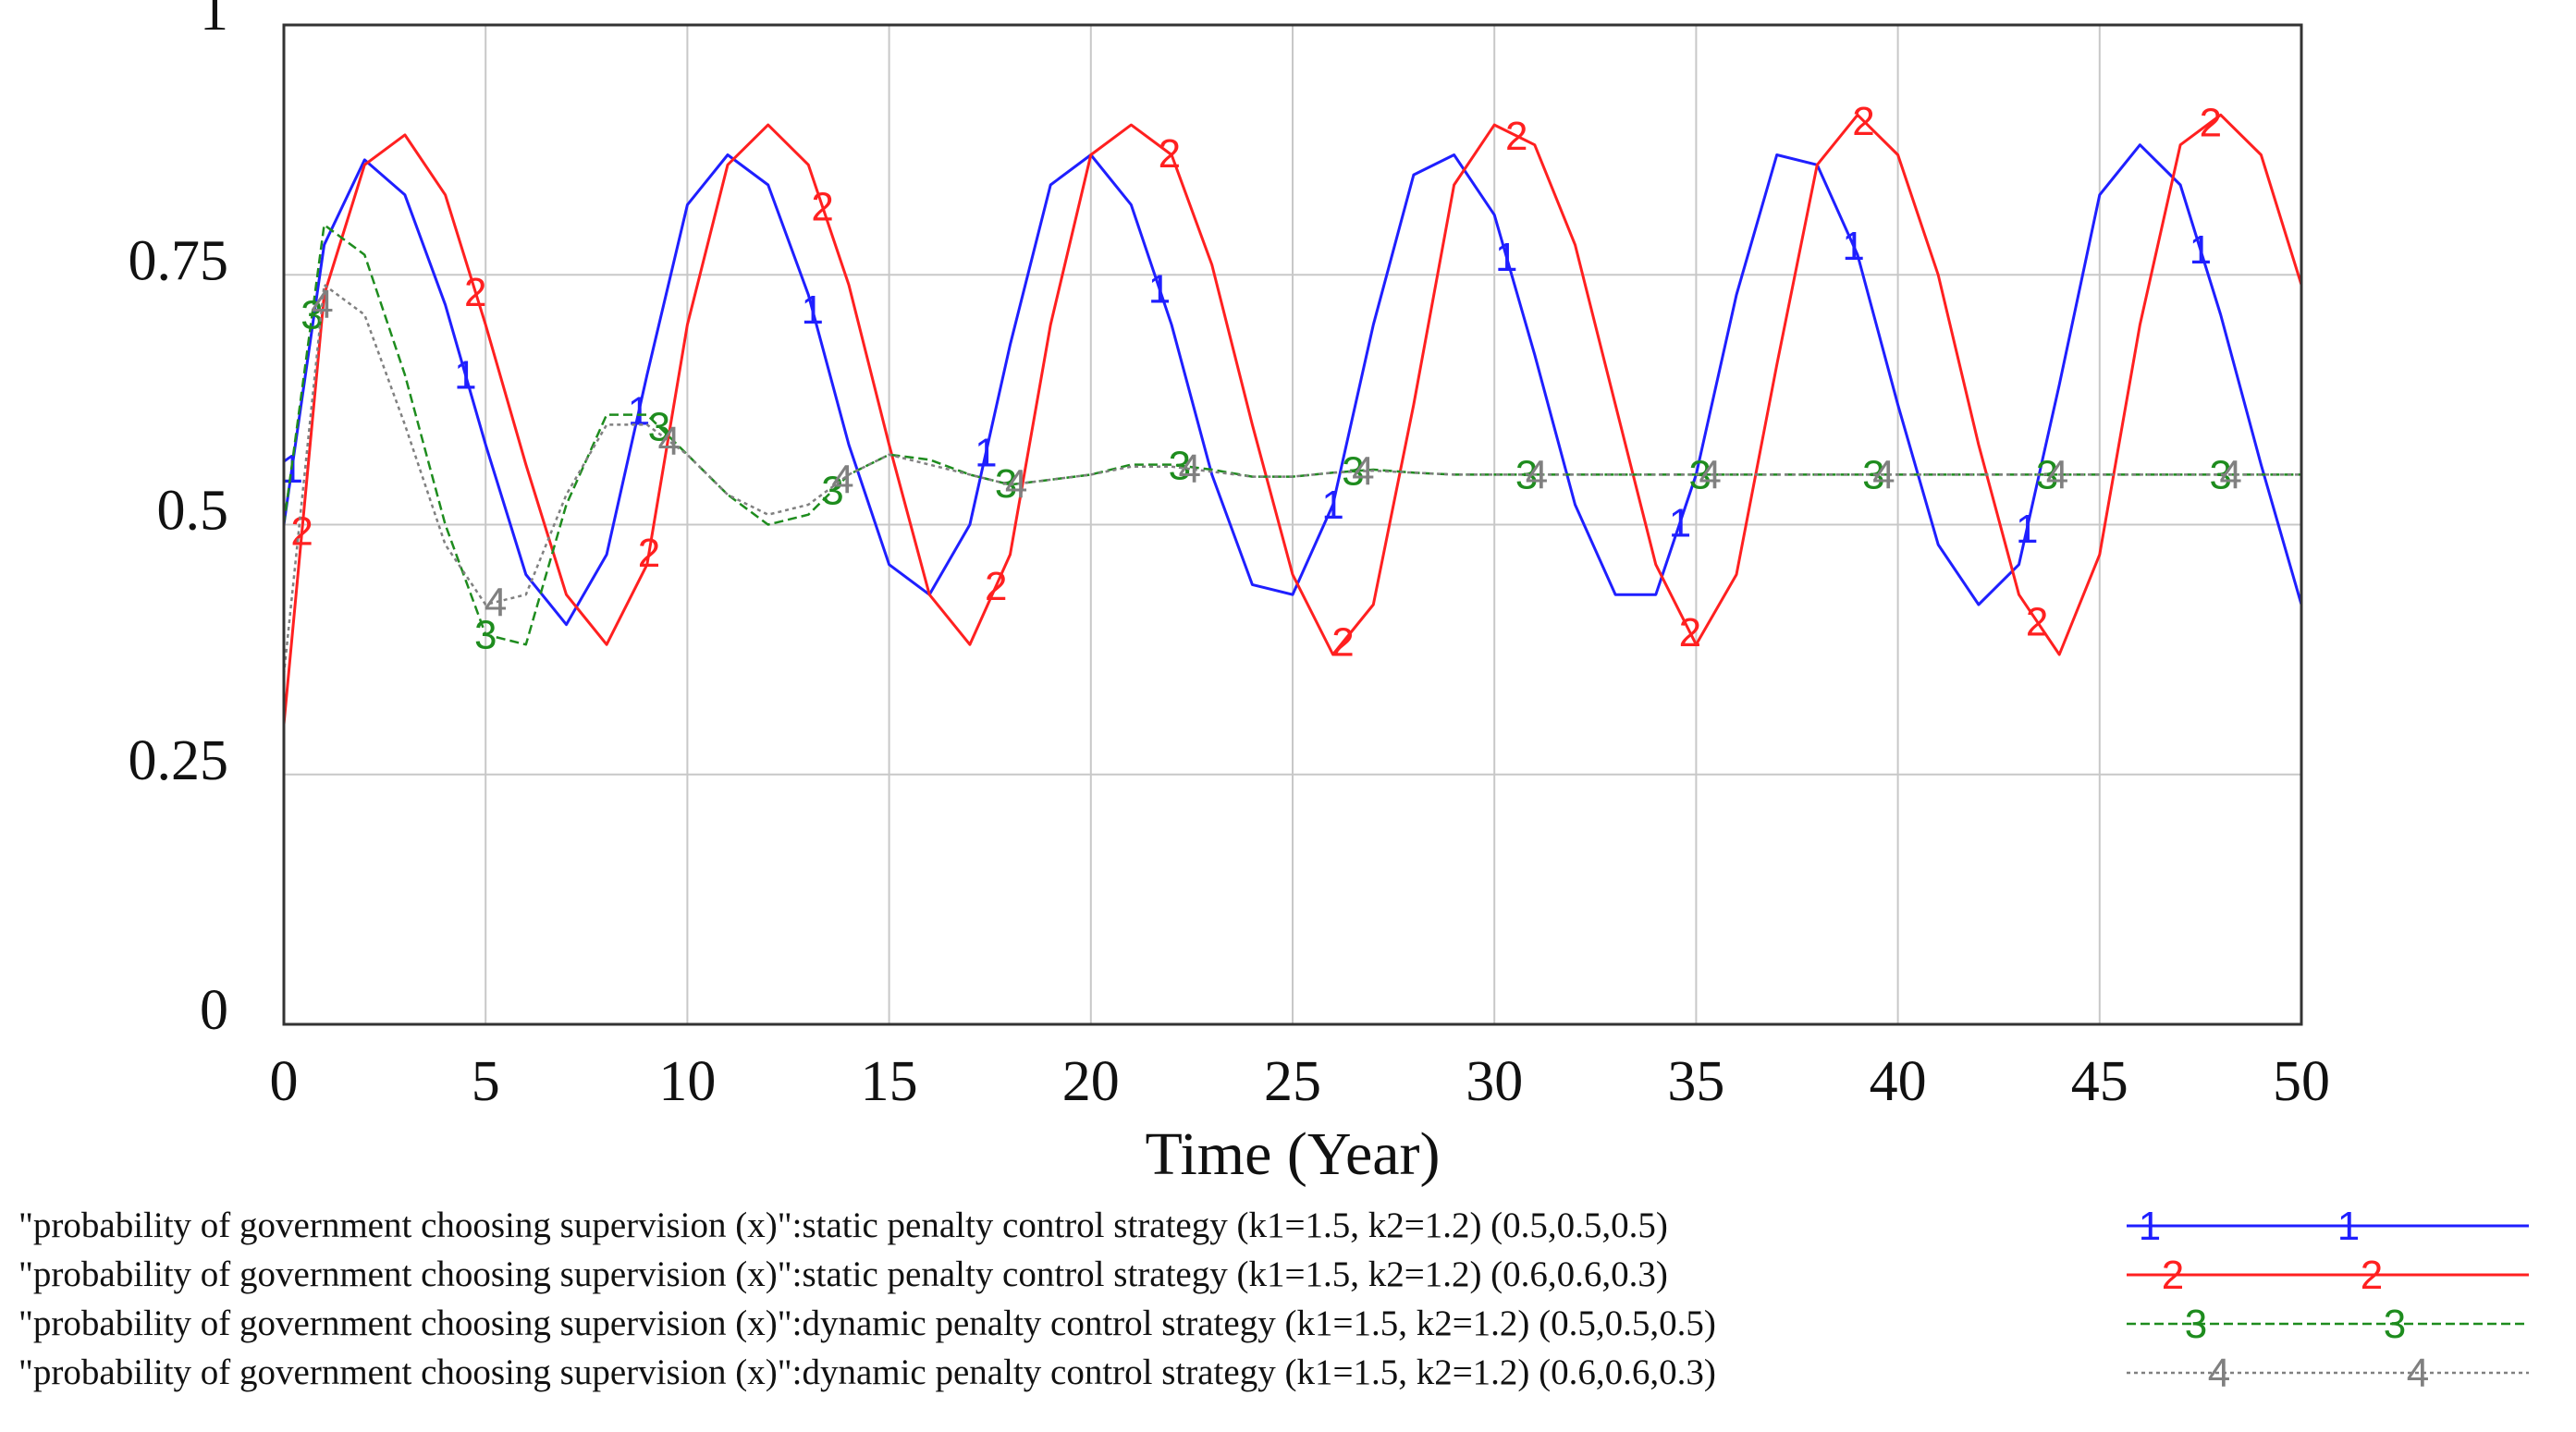  Describe the element at coordinates (179, 260) in the screenshot. I see `y-tick-label: 0.75` at that location.